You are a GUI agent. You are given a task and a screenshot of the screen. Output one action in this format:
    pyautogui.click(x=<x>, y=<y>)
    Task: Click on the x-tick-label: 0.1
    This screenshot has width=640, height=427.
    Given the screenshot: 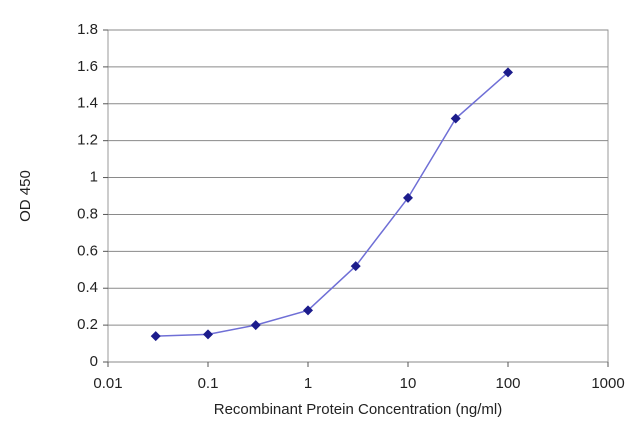 What is the action you would take?
    pyautogui.click(x=208, y=383)
    